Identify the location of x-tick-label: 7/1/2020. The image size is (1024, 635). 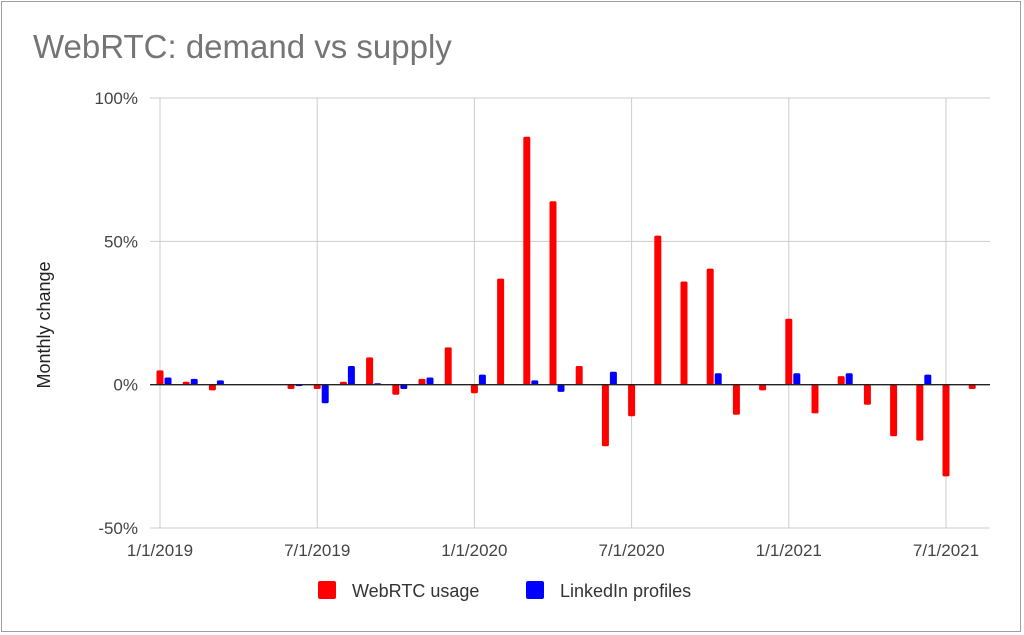
(632, 550).